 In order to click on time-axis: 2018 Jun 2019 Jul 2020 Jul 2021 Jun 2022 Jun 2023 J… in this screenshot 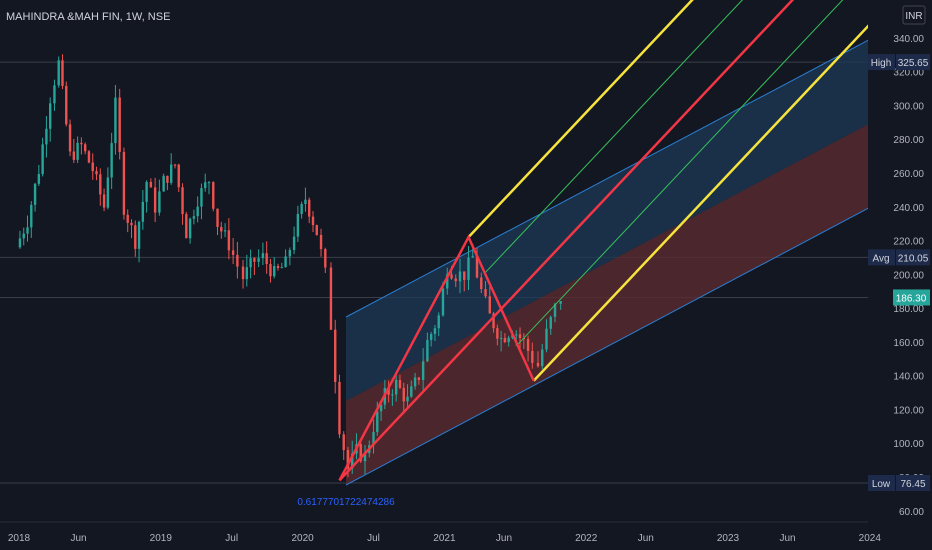, I will do `click(440, 535)`.